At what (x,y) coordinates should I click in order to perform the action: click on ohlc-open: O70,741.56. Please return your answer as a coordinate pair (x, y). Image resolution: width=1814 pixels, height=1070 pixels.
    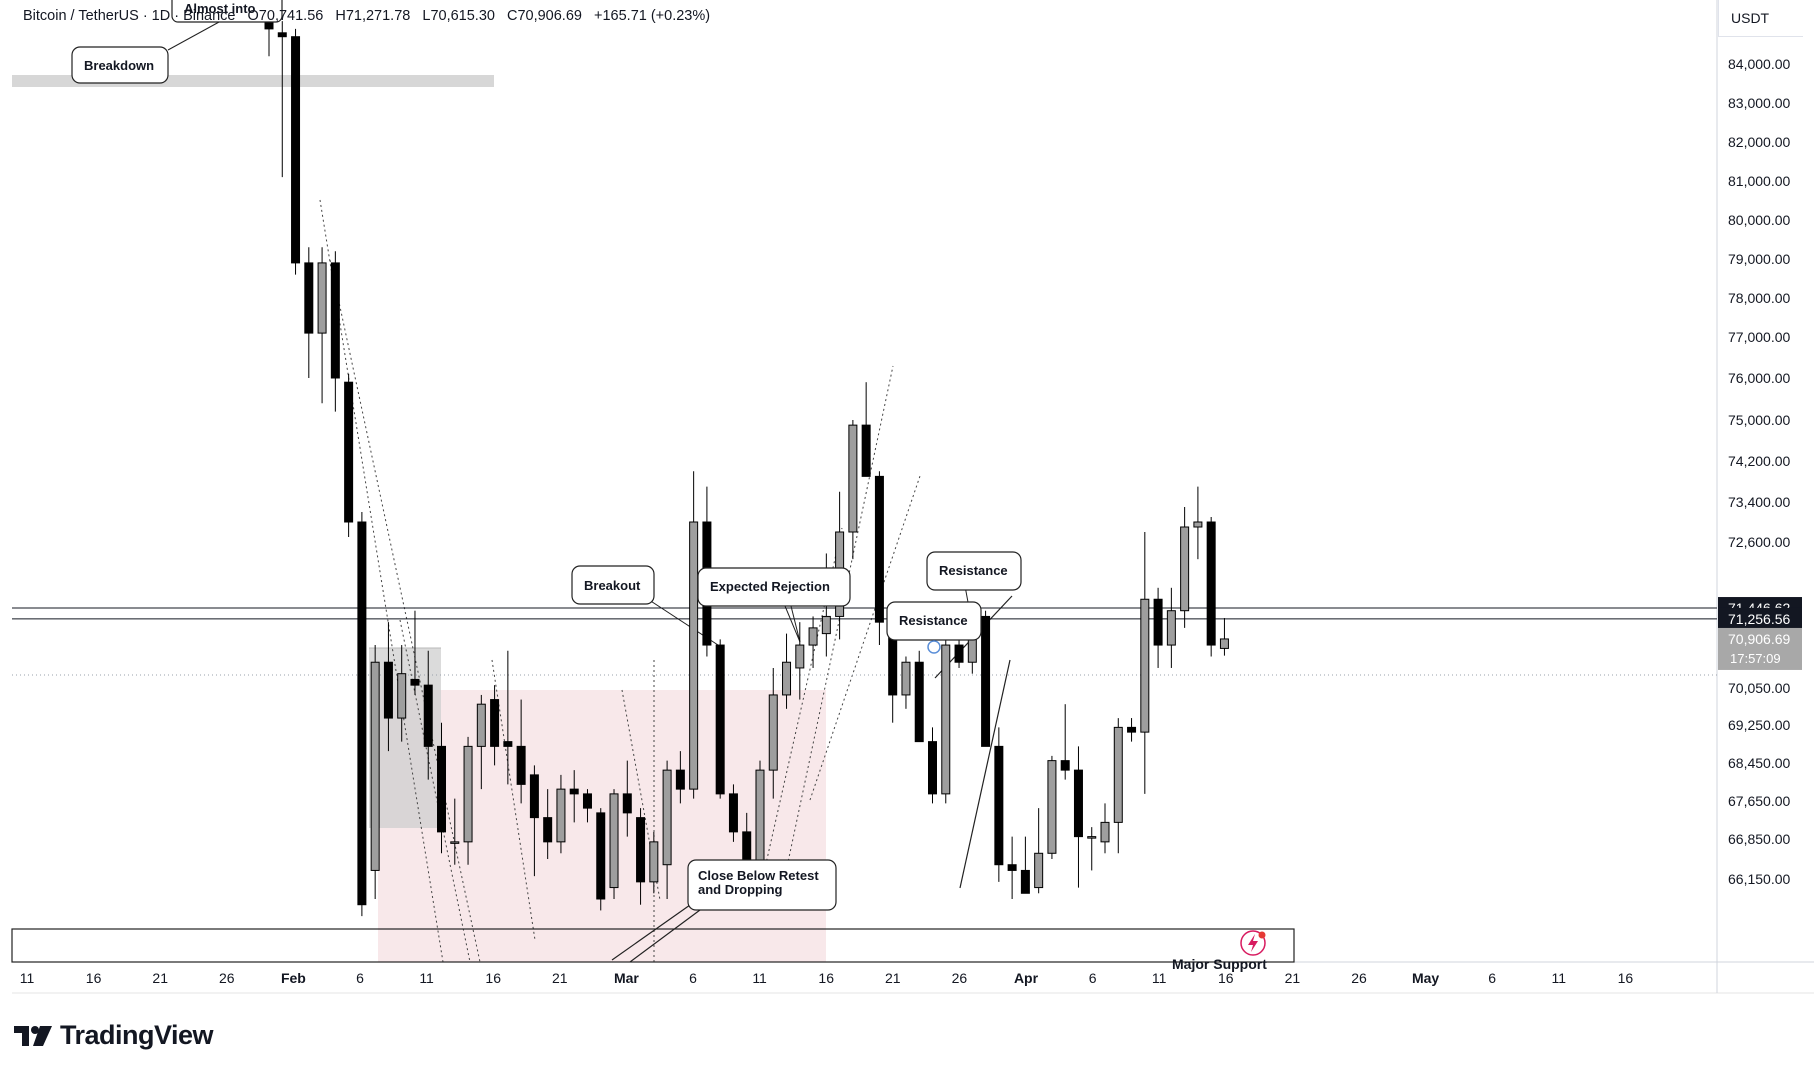
    Looking at the image, I should click on (285, 16).